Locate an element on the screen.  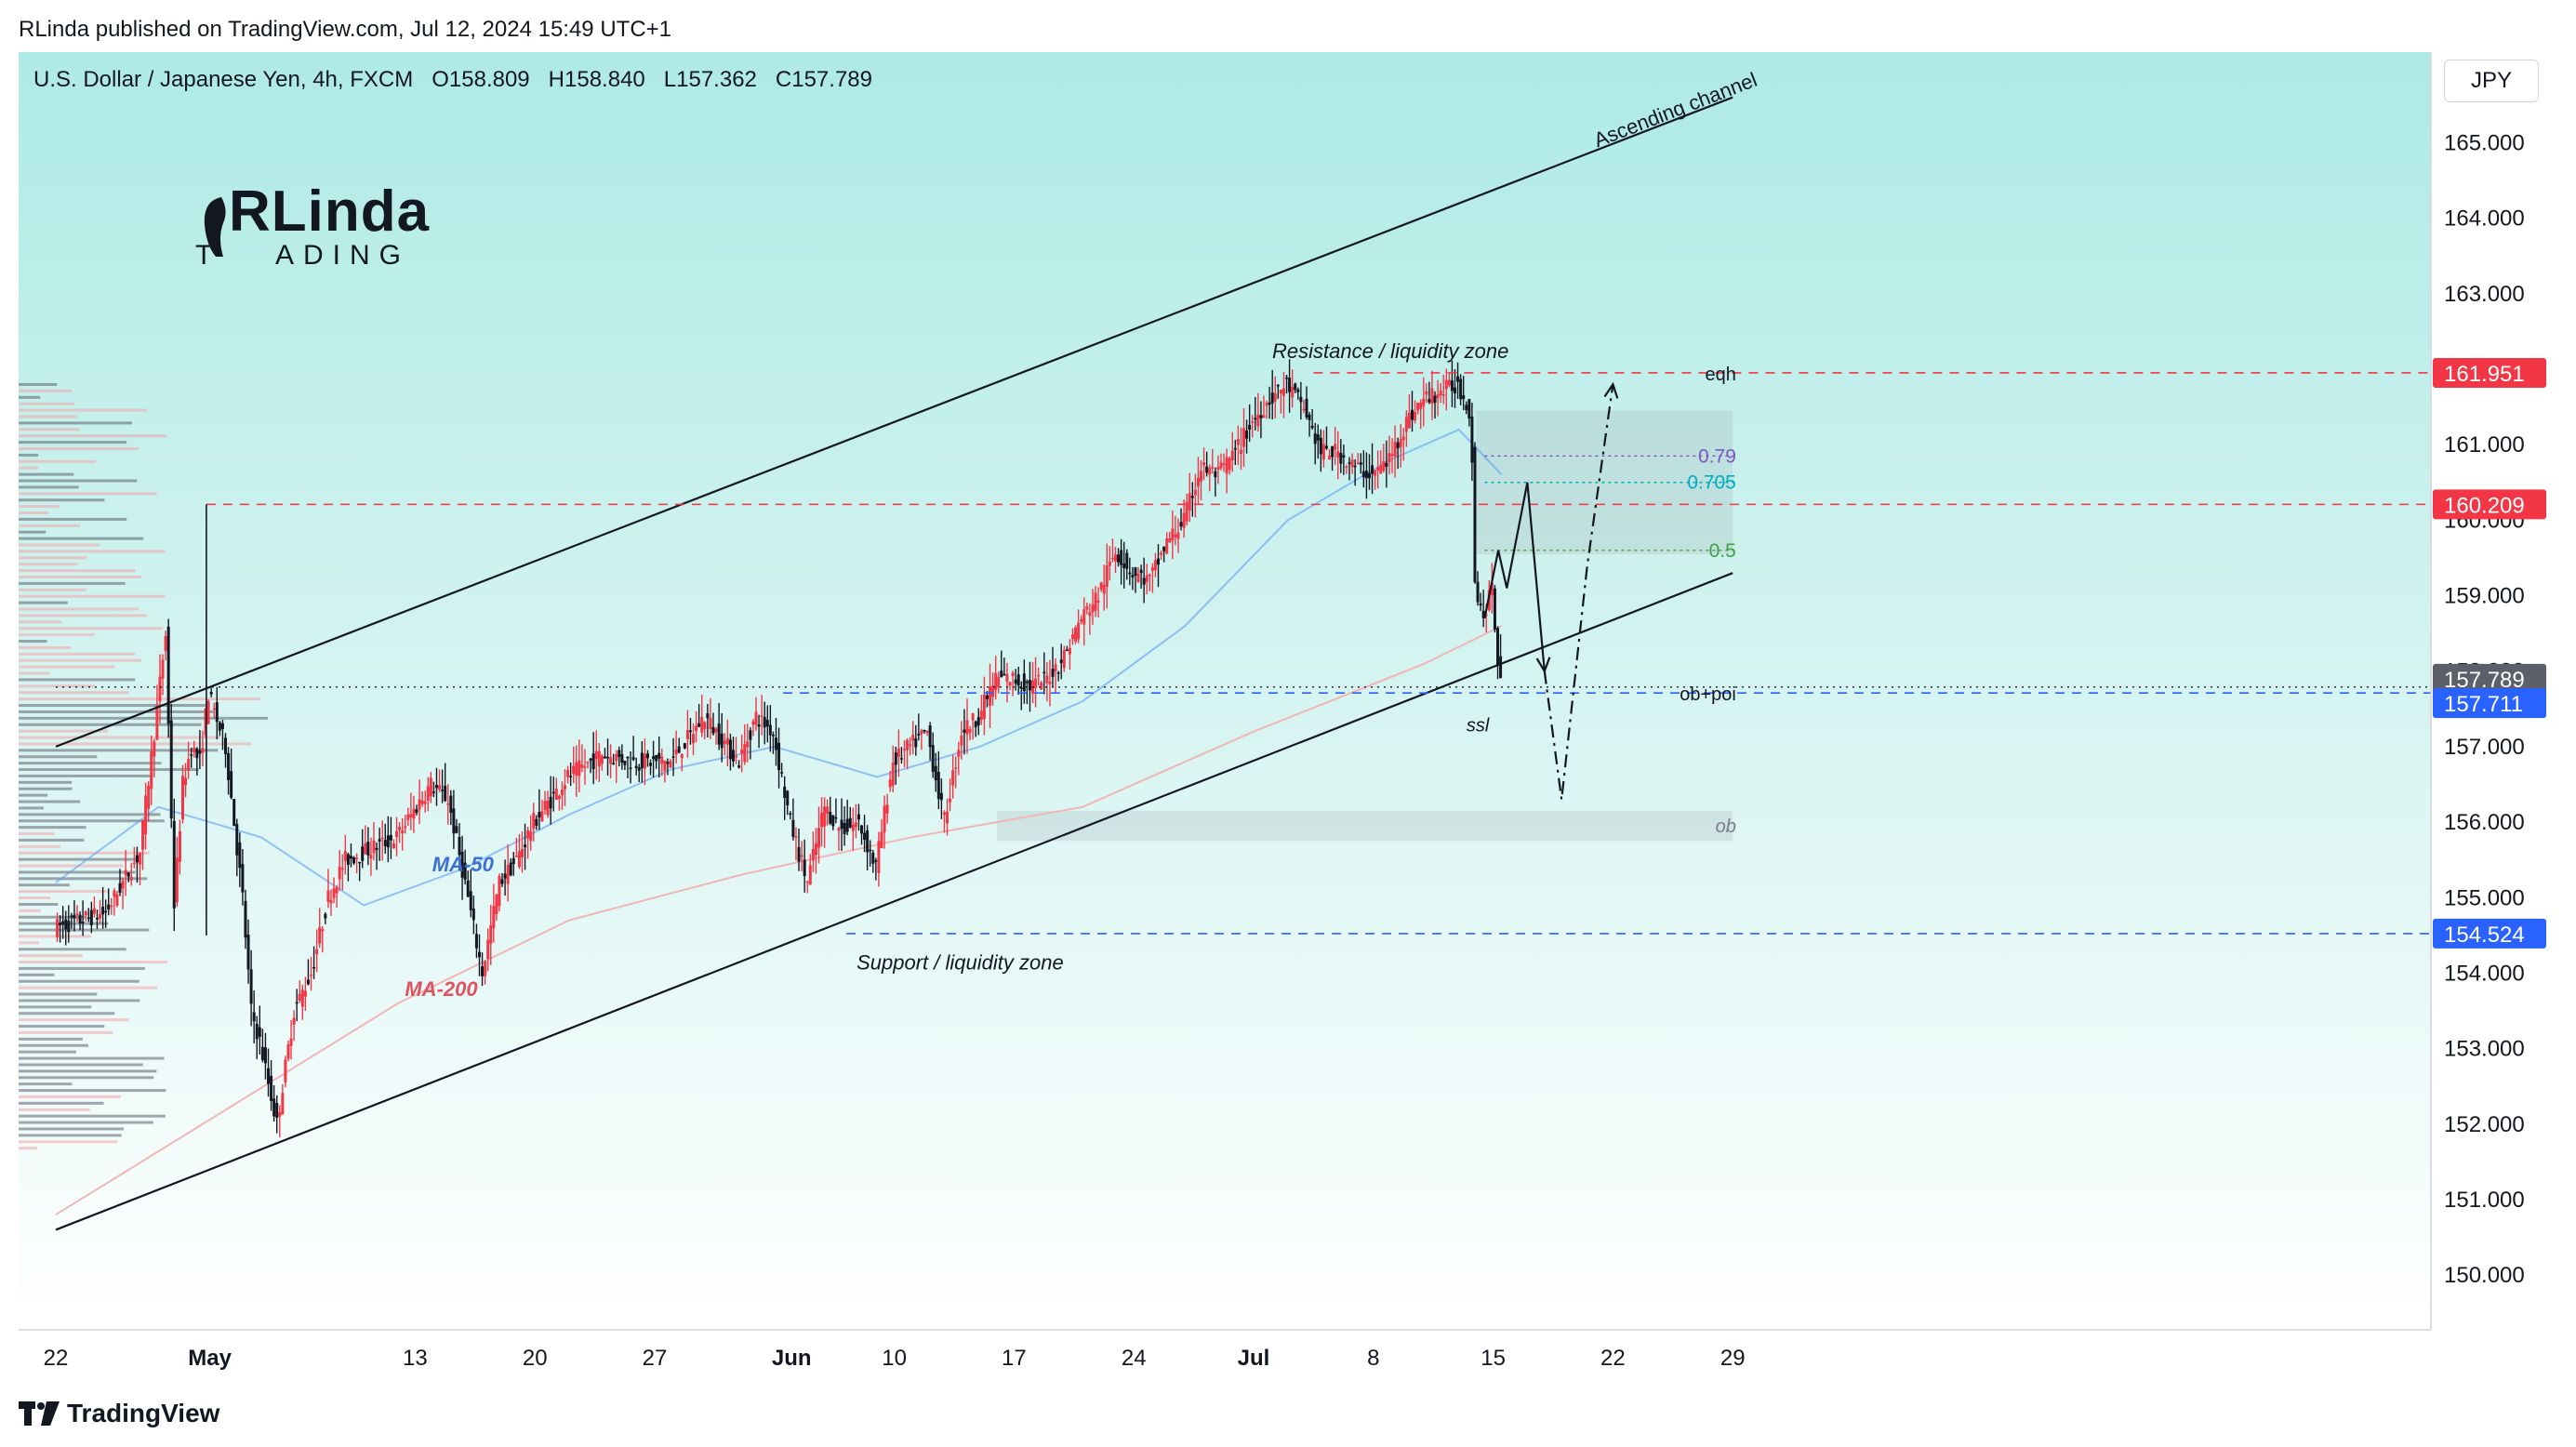
forecast-solid-path is located at coordinates (1514, 577).